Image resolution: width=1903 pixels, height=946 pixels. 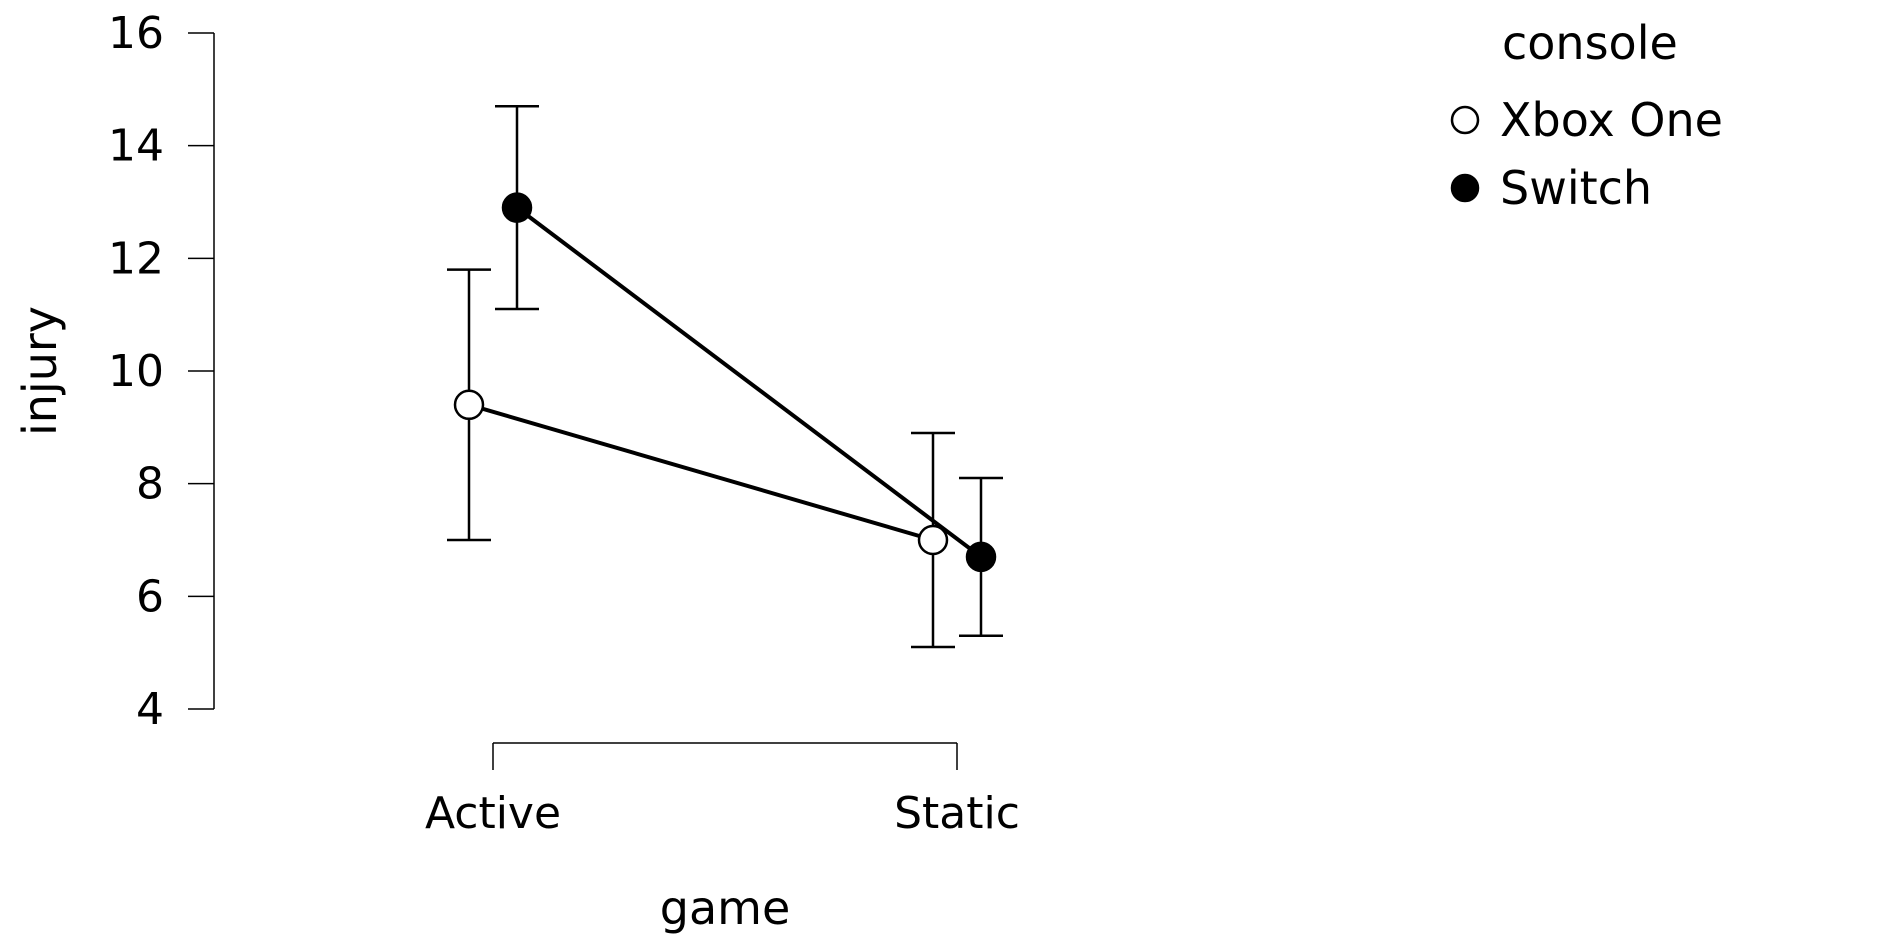 What do you see at coordinates (725, 908) in the screenshot?
I see `x-axis-title: game` at bounding box center [725, 908].